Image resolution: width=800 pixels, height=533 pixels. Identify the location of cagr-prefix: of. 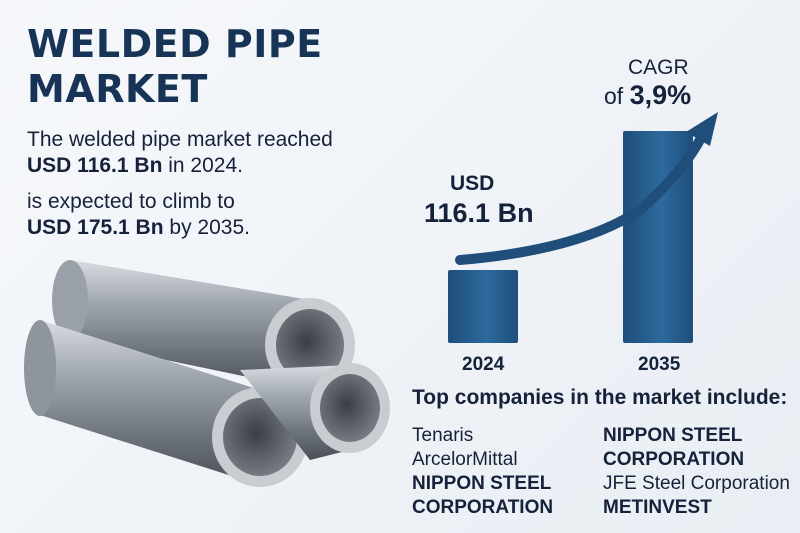
(617, 96).